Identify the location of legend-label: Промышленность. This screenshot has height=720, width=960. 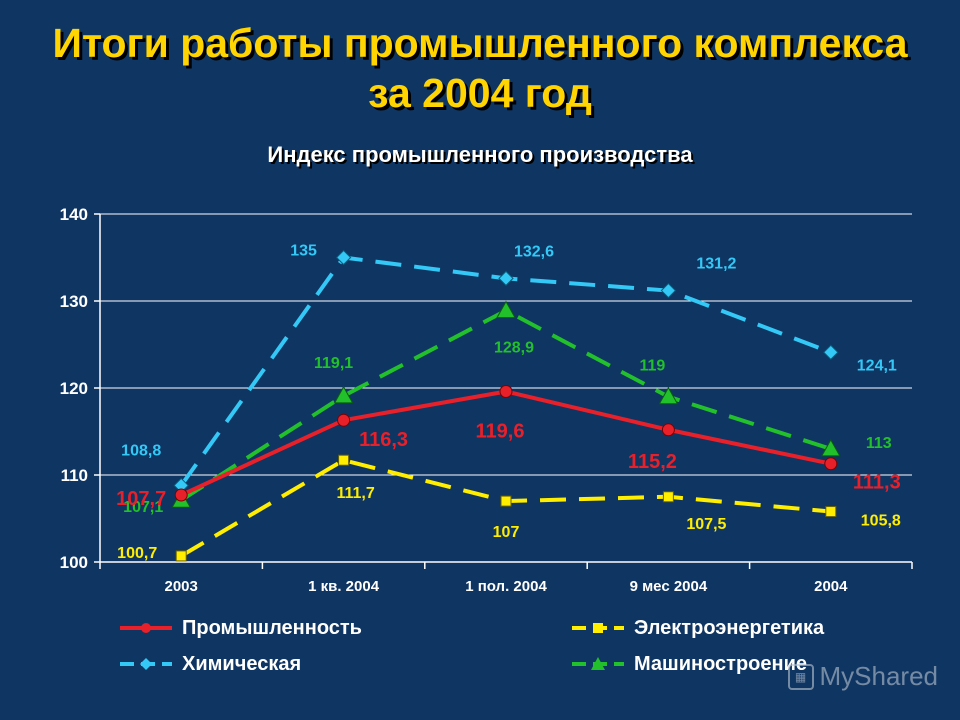
(272, 627).